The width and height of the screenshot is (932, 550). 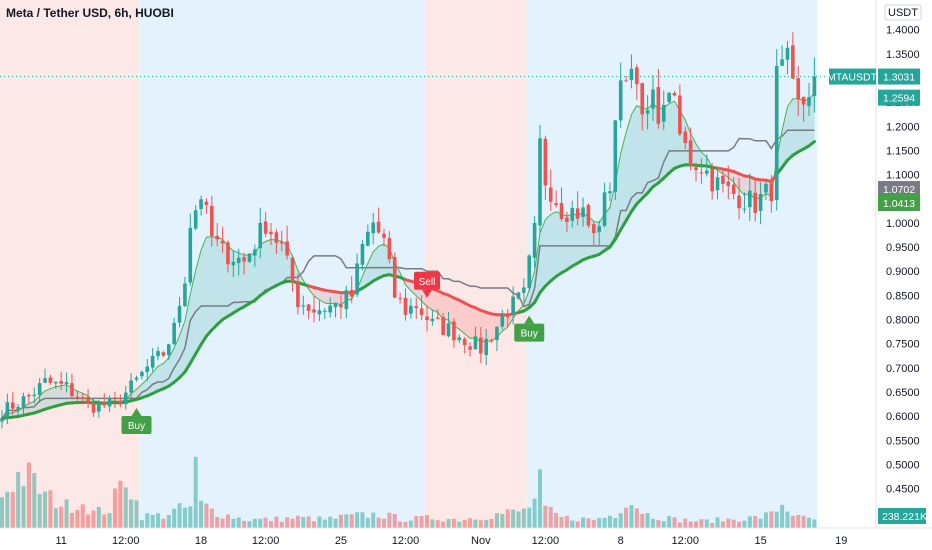 I want to click on price-tag-value: 1.3031, so click(x=899, y=78).